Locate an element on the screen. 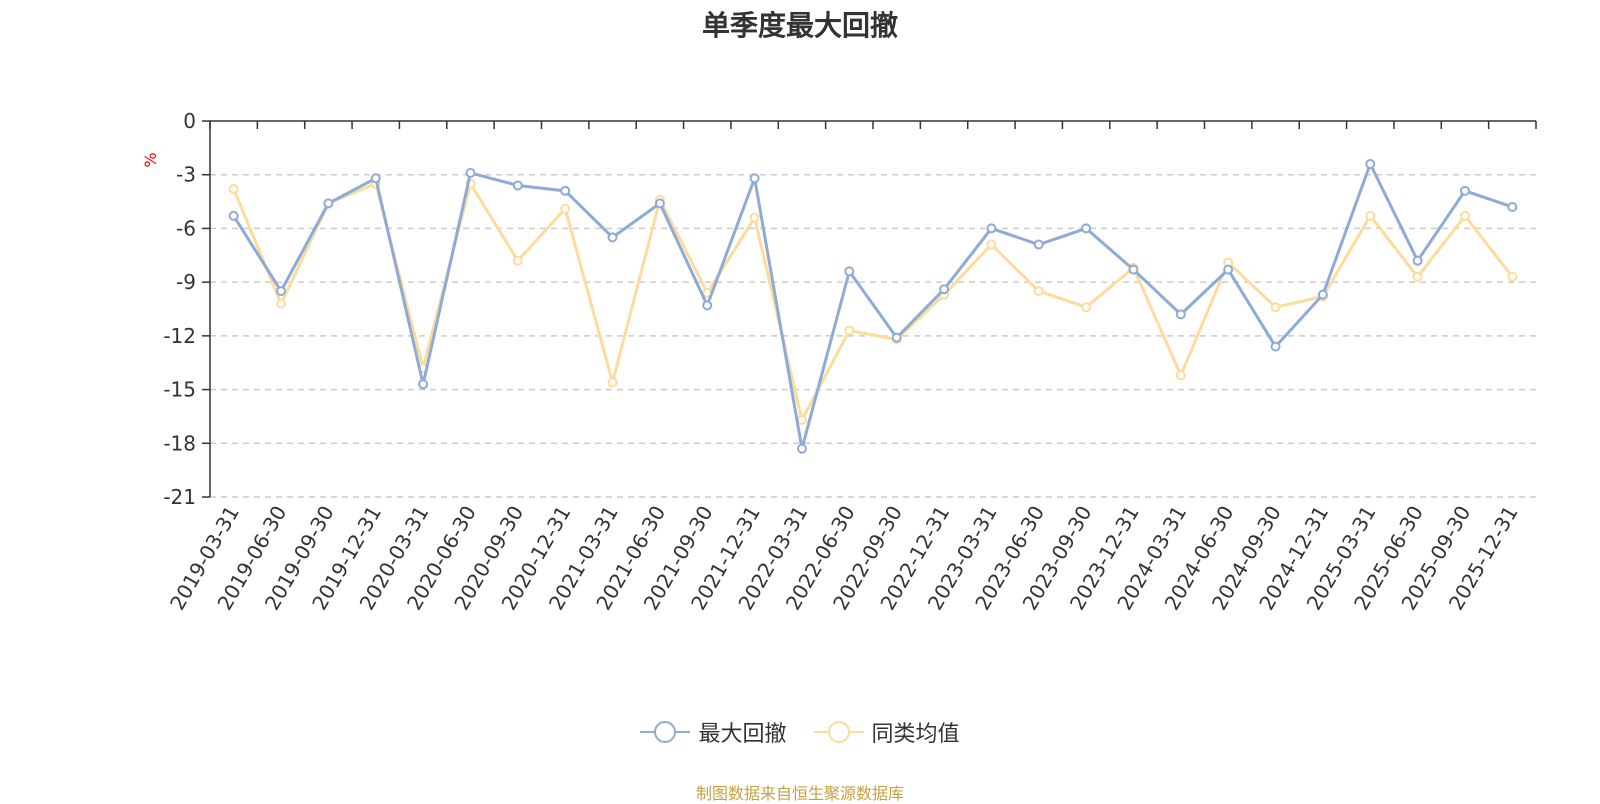 Image resolution: width=1600 pixels, height=804 pixels. chart-title: 单季度最大回撤 is located at coordinates (799, 25).